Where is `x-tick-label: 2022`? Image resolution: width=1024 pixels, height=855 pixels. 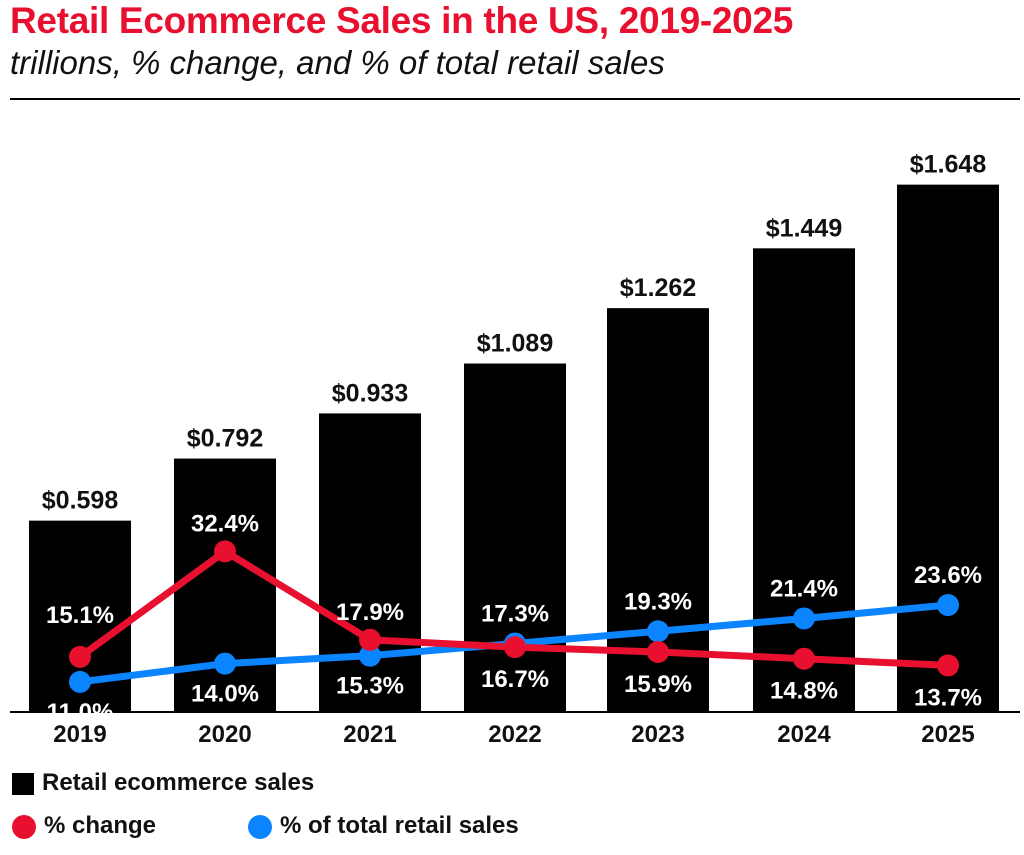 x-tick-label: 2022 is located at coordinates (514, 734).